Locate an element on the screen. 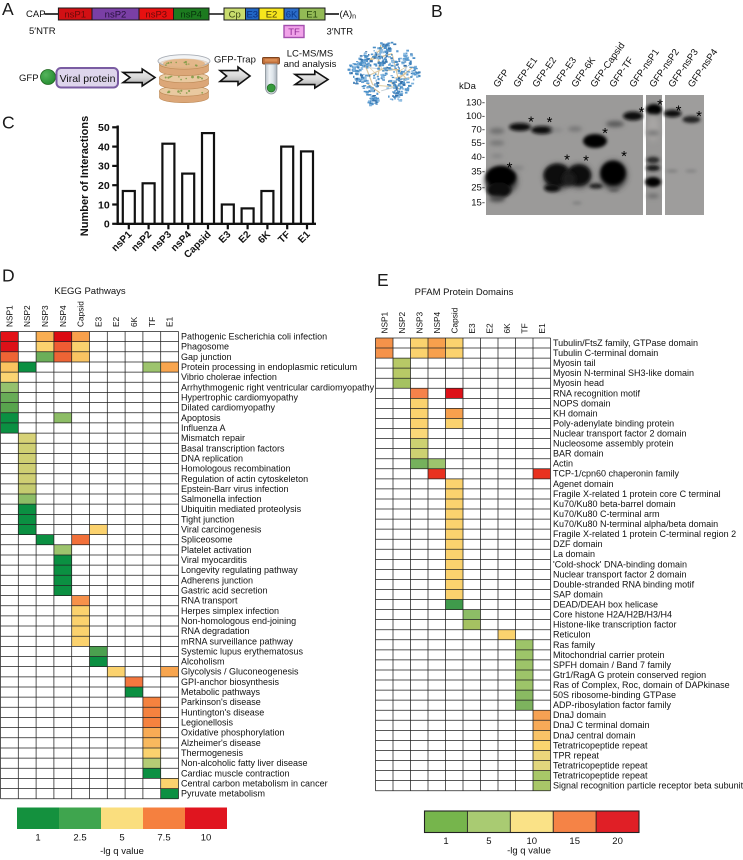 This screenshot has height=860, width=743. svg-text: Viral myocarditis is located at coordinates (214, 560).